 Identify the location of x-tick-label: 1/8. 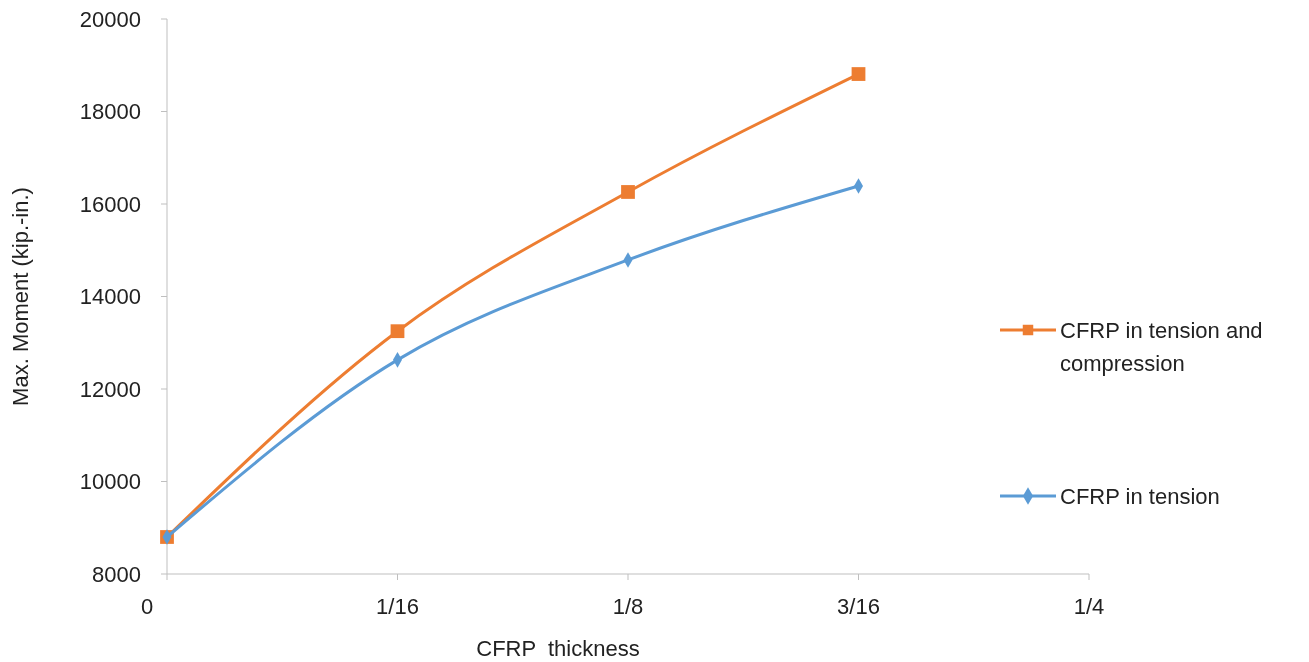
(628, 606).